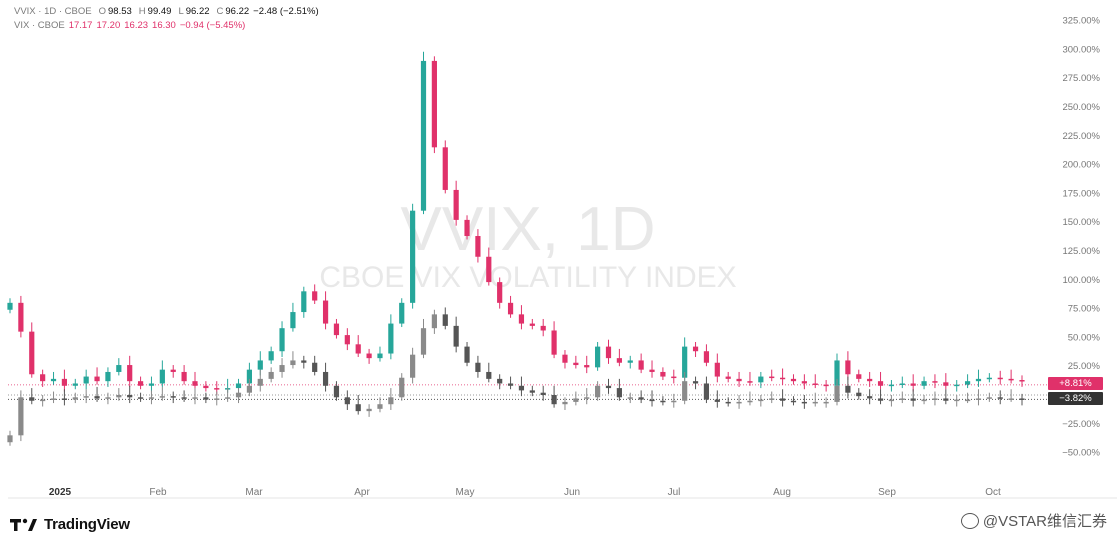 Image resolution: width=1117 pixels, height=558 pixels. I want to click on x-tick-label: May, so click(465, 492).